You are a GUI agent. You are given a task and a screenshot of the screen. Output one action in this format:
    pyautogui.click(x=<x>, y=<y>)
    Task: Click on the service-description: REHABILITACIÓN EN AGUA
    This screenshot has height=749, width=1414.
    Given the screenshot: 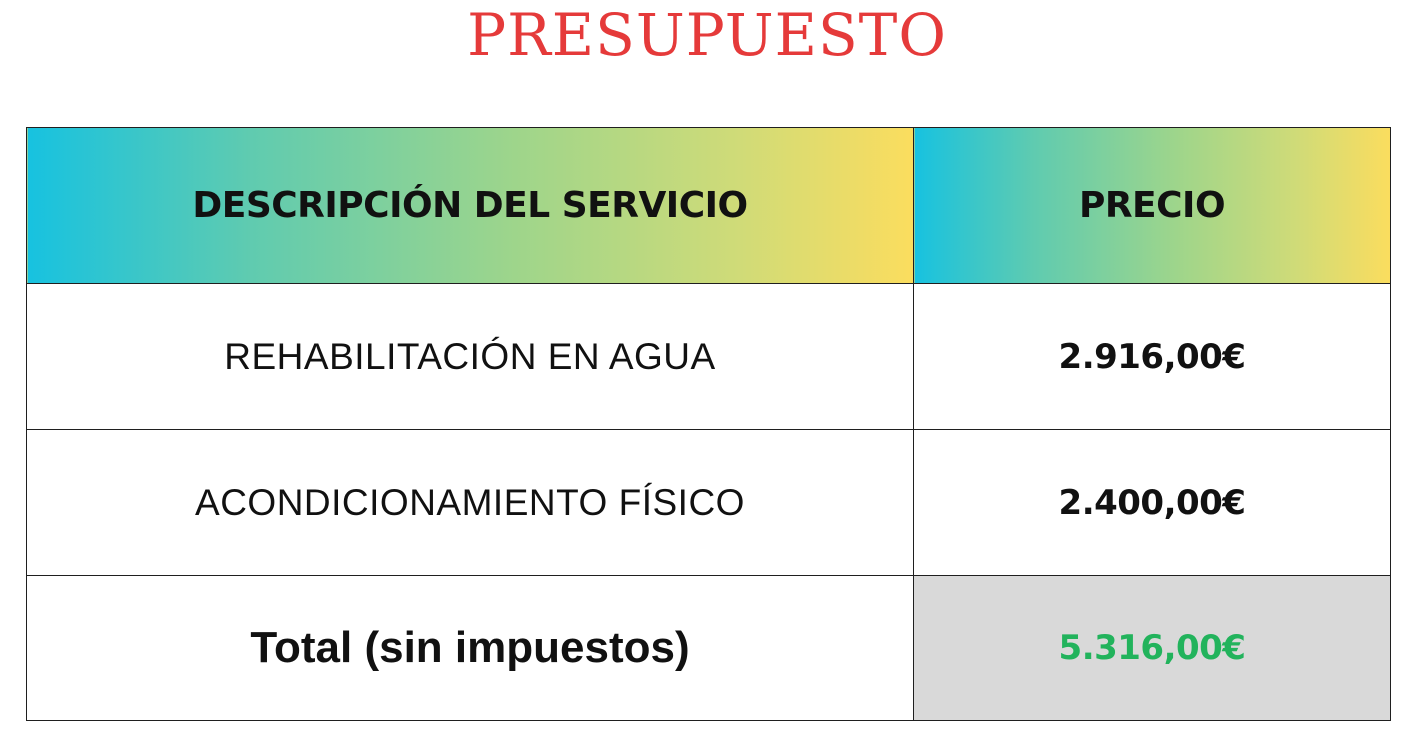 What is the action you would take?
    pyautogui.click(x=470, y=356)
    